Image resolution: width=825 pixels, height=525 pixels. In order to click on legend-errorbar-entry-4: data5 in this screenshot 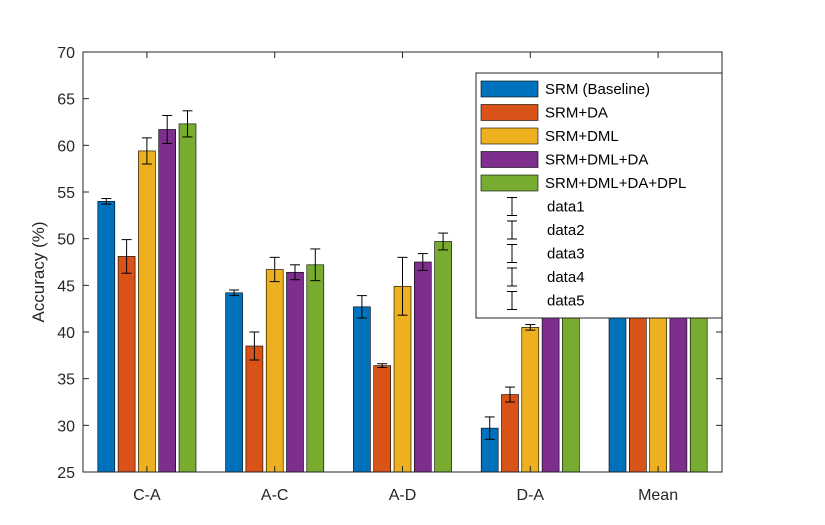, I will do `click(546, 300)`.